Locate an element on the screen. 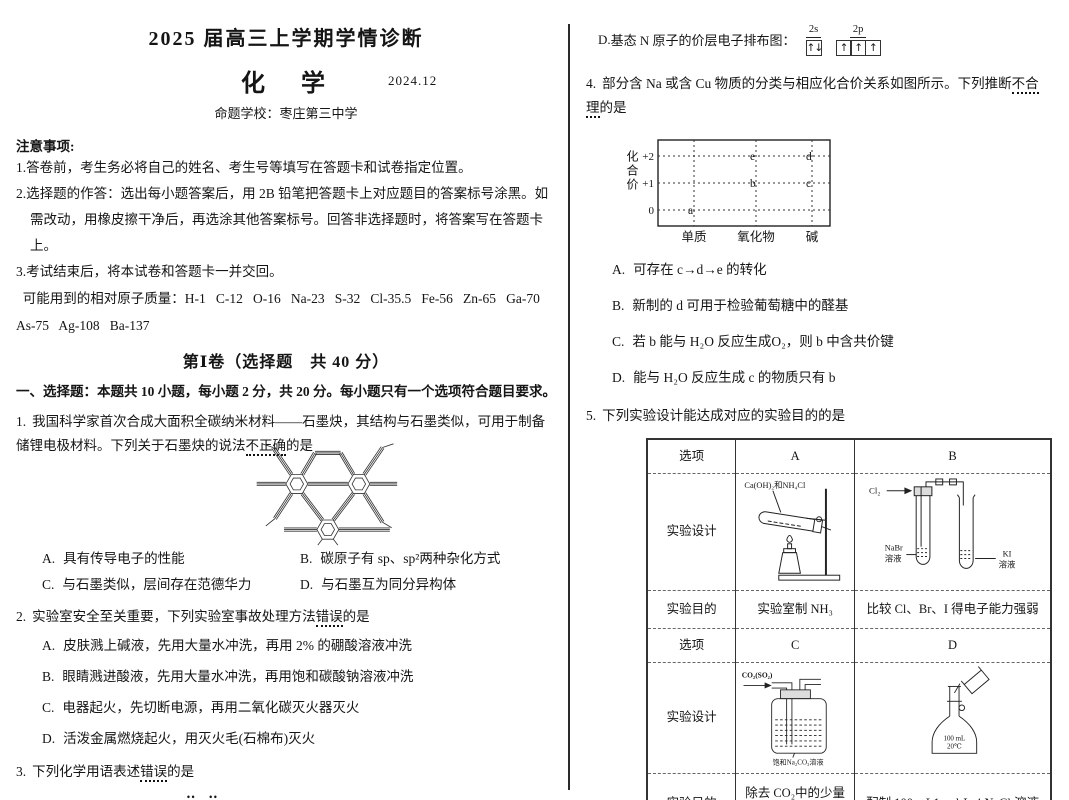 This screenshot has height=800, width=1069. valence-chart-svg: 化合价 +2 +1 0 a b e c d 单质 氧化物 碱 is located at coordinates (728, 191).